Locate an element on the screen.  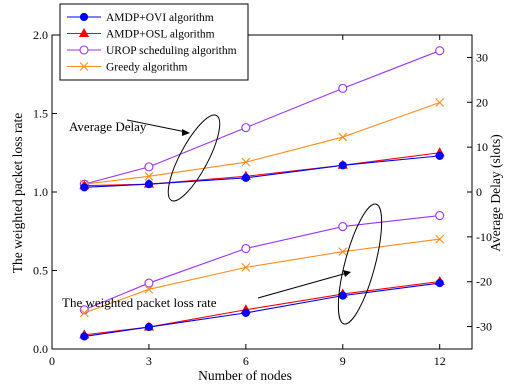
legend-item-2: UROP scheduling algorithm is located at coordinates (152, 51).